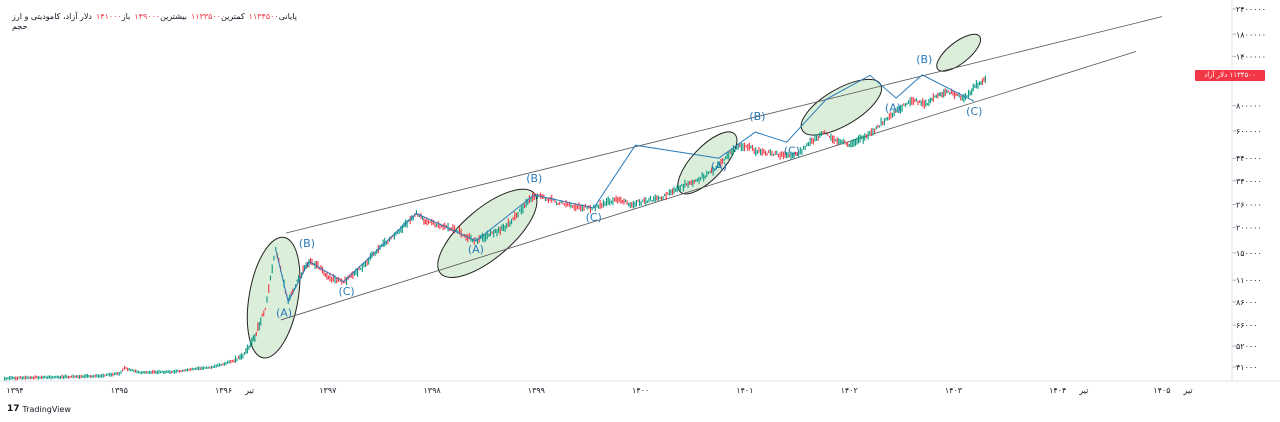 This screenshot has width=1280, height=422. Describe the element at coordinates (744, 390) in the screenshot. I see `x-tick-label: ۱۴۰۱` at that location.